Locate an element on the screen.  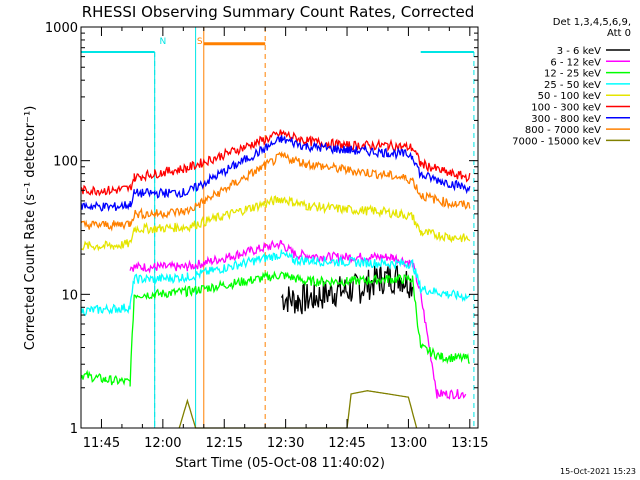
annotation-n: N is located at coordinates (162, 42).